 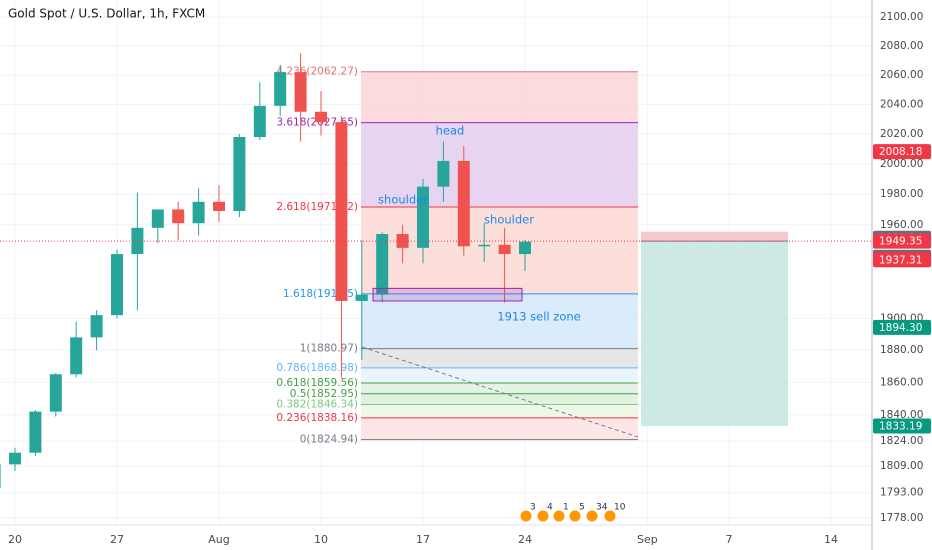 What do you see at coordinates (218, 539) in the screenshot?
I see `x-tick-label: Aug` at bounding box center [218, 539].